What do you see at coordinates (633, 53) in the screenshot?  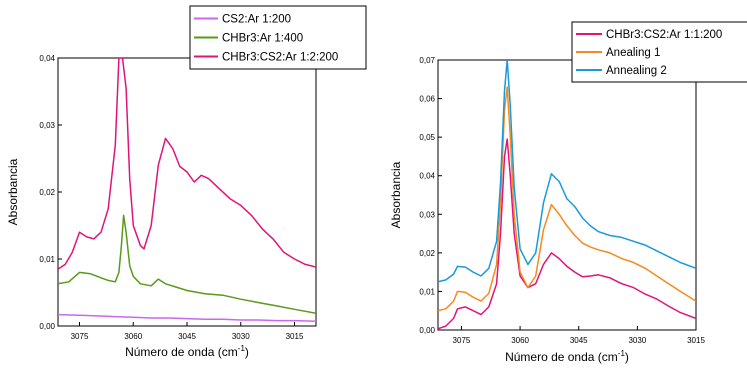 I see `legend-entry: Anealing 1` at bounding box center [633, 53].